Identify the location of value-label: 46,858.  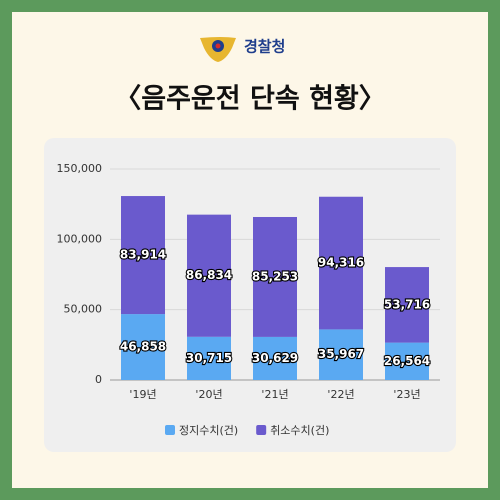
(143, 347).